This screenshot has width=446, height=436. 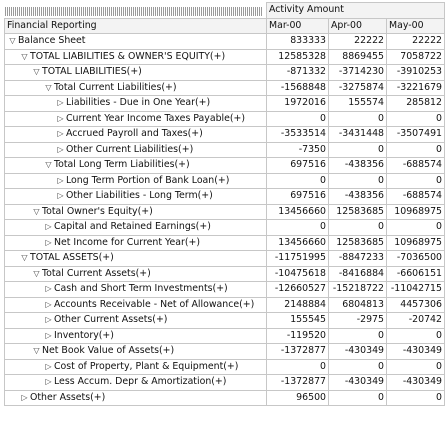 I want to click on table-row: ▷ Other Assets(+) 96500 0 0, so click(x=224, y=397).